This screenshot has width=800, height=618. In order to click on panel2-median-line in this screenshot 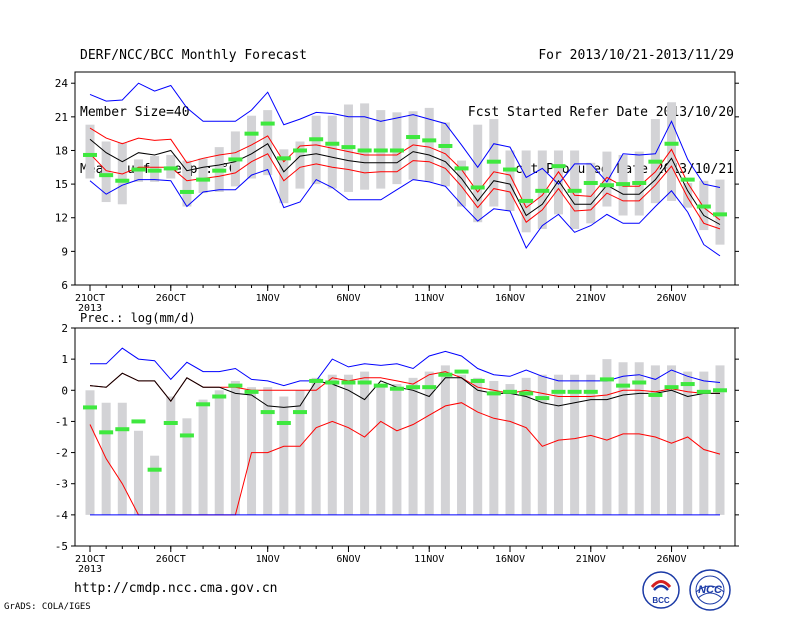, I will do `click(404, 390)`.